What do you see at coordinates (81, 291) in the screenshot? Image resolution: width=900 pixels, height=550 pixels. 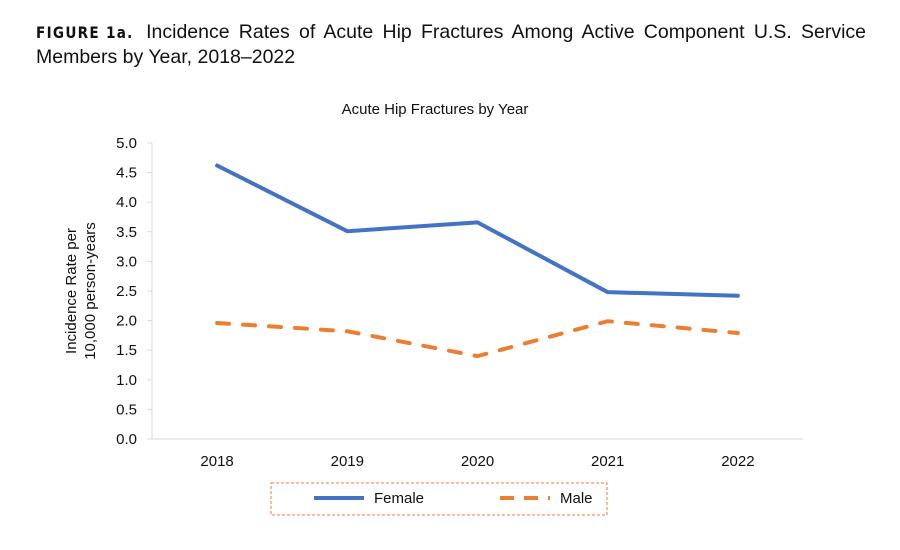 I see `y-axis-label: Incidence Rate per 10,000 person-years` at bounding box center [81, 291].